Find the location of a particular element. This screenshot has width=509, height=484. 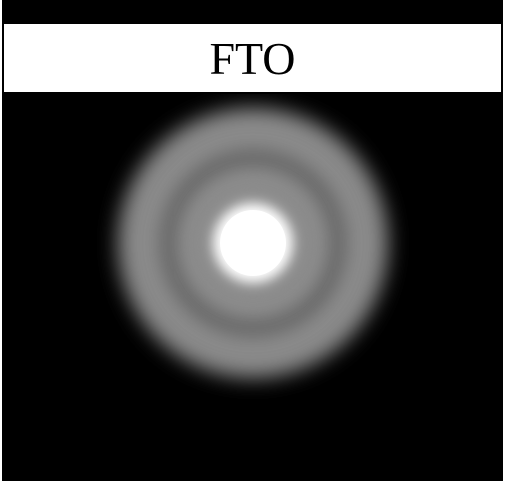

label-text: FTO is located at coordinates (252, 58).